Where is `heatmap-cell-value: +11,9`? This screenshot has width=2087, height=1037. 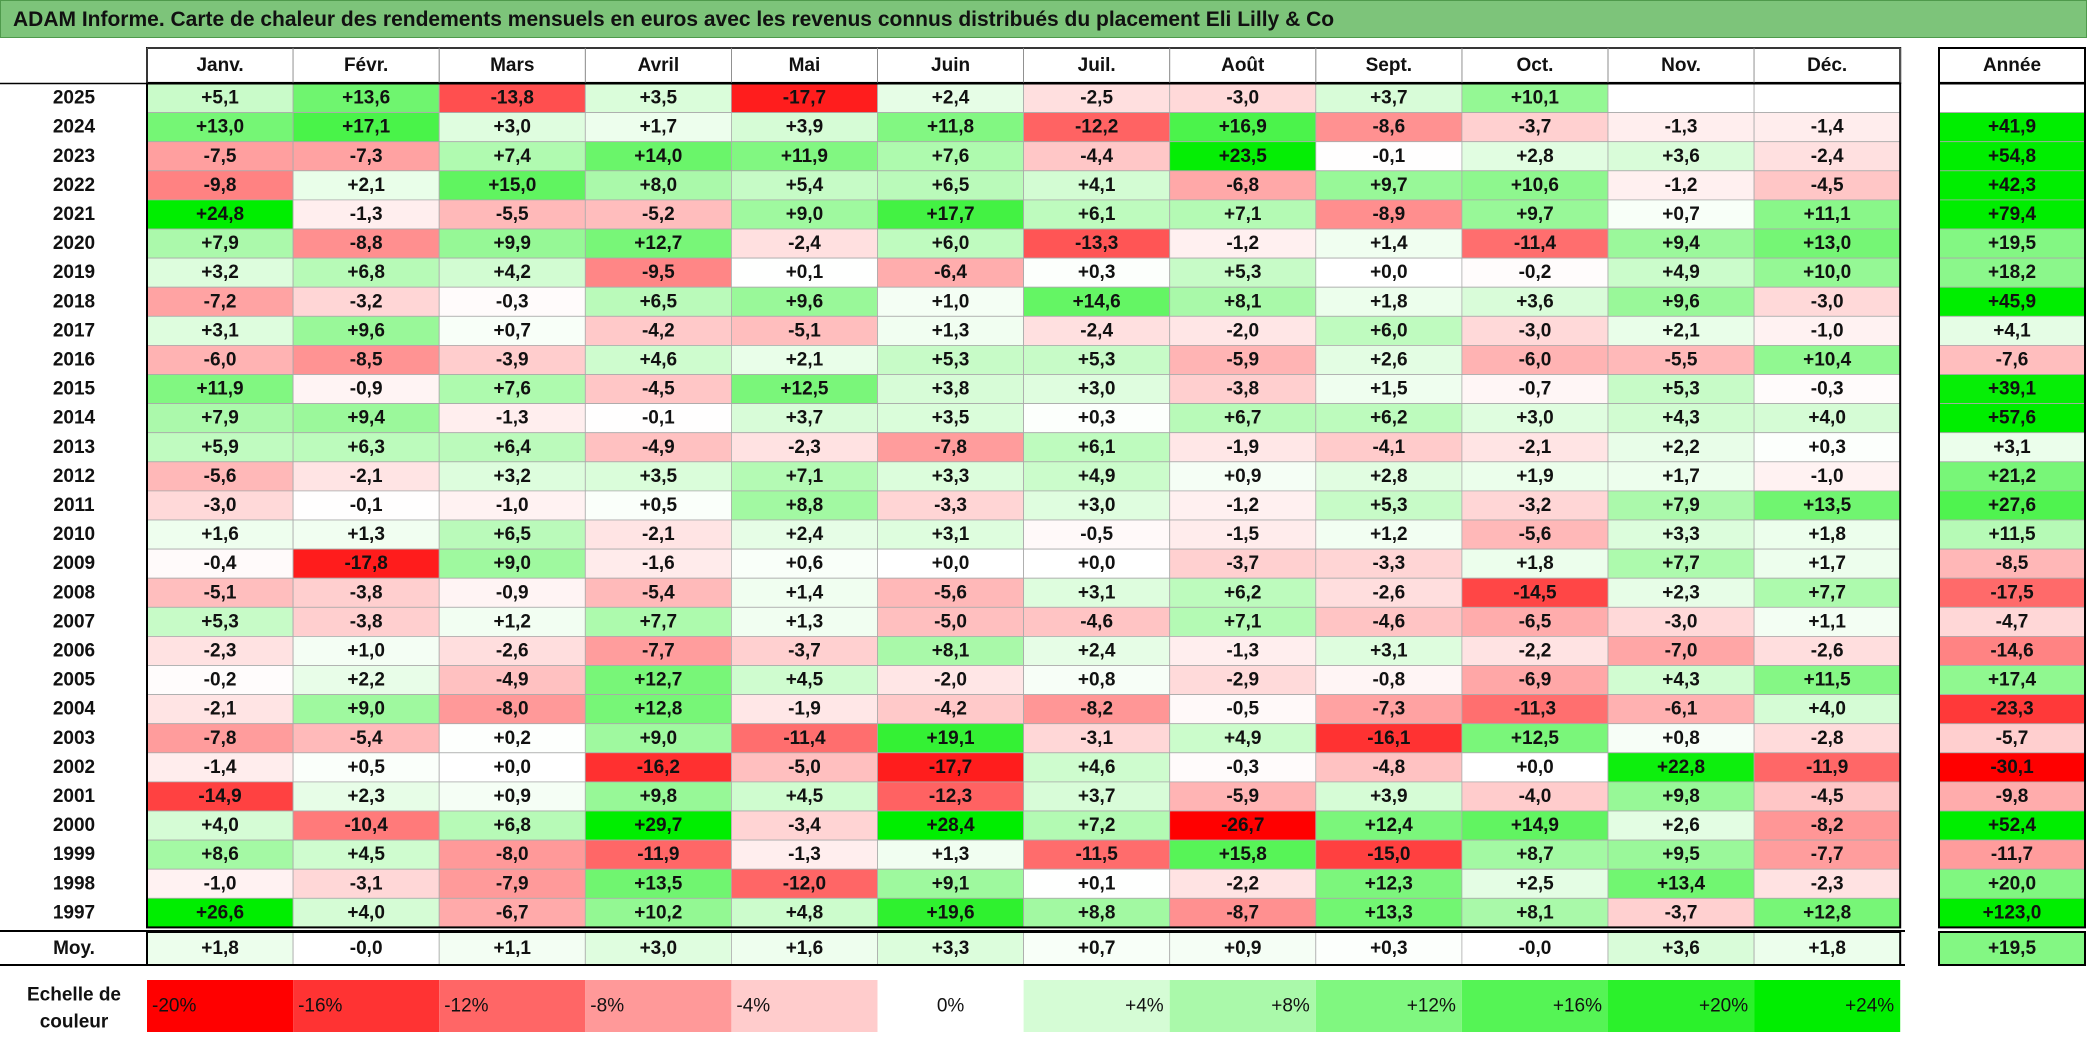
heatmap-cell-value: +11,9 is located at coordinates (220, 389).